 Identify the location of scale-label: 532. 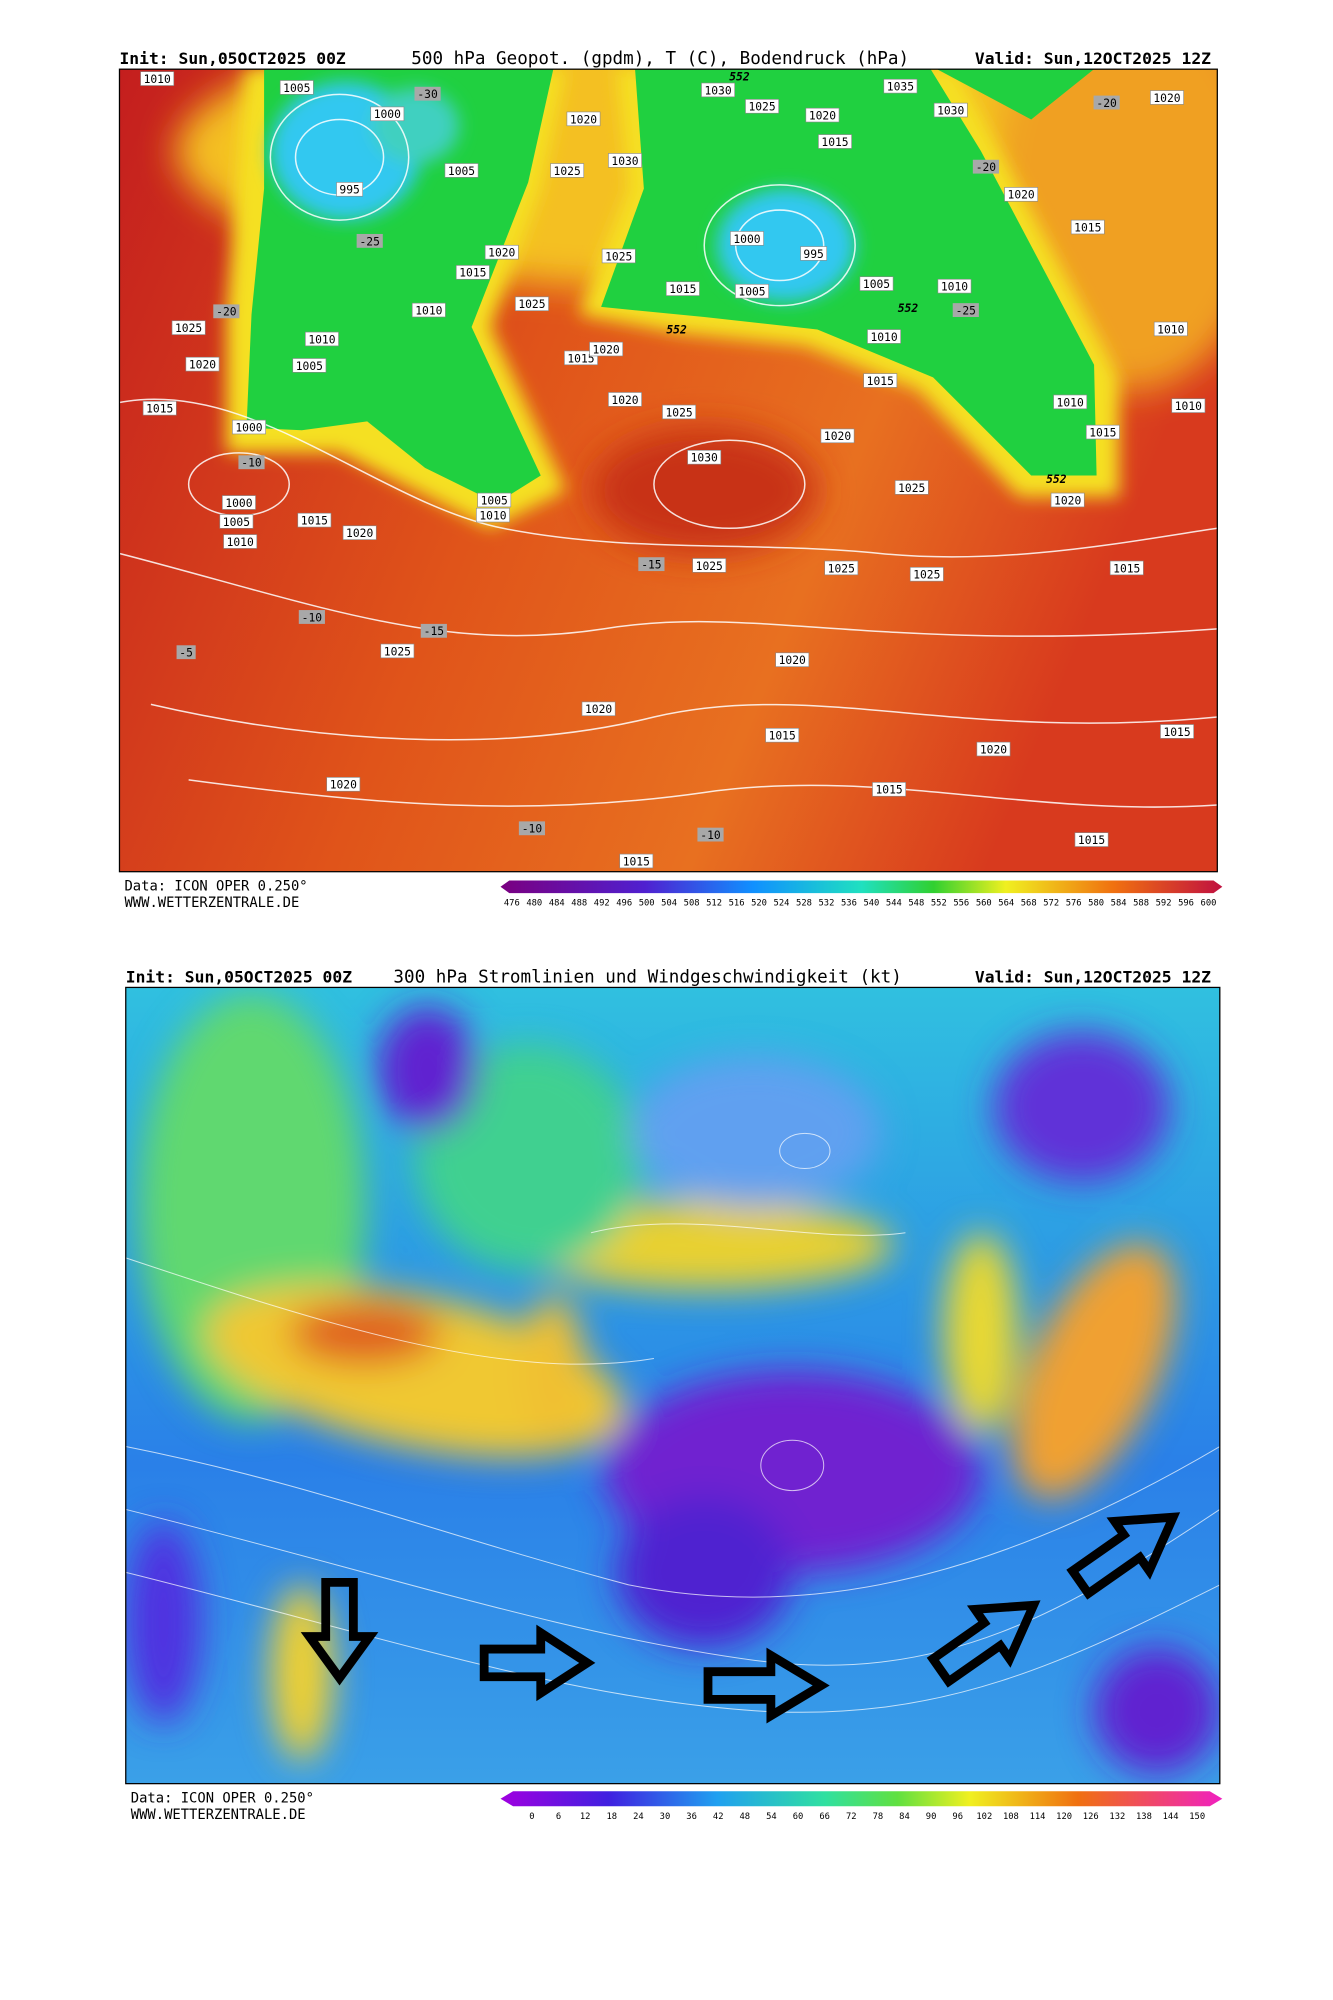
(827, 904).